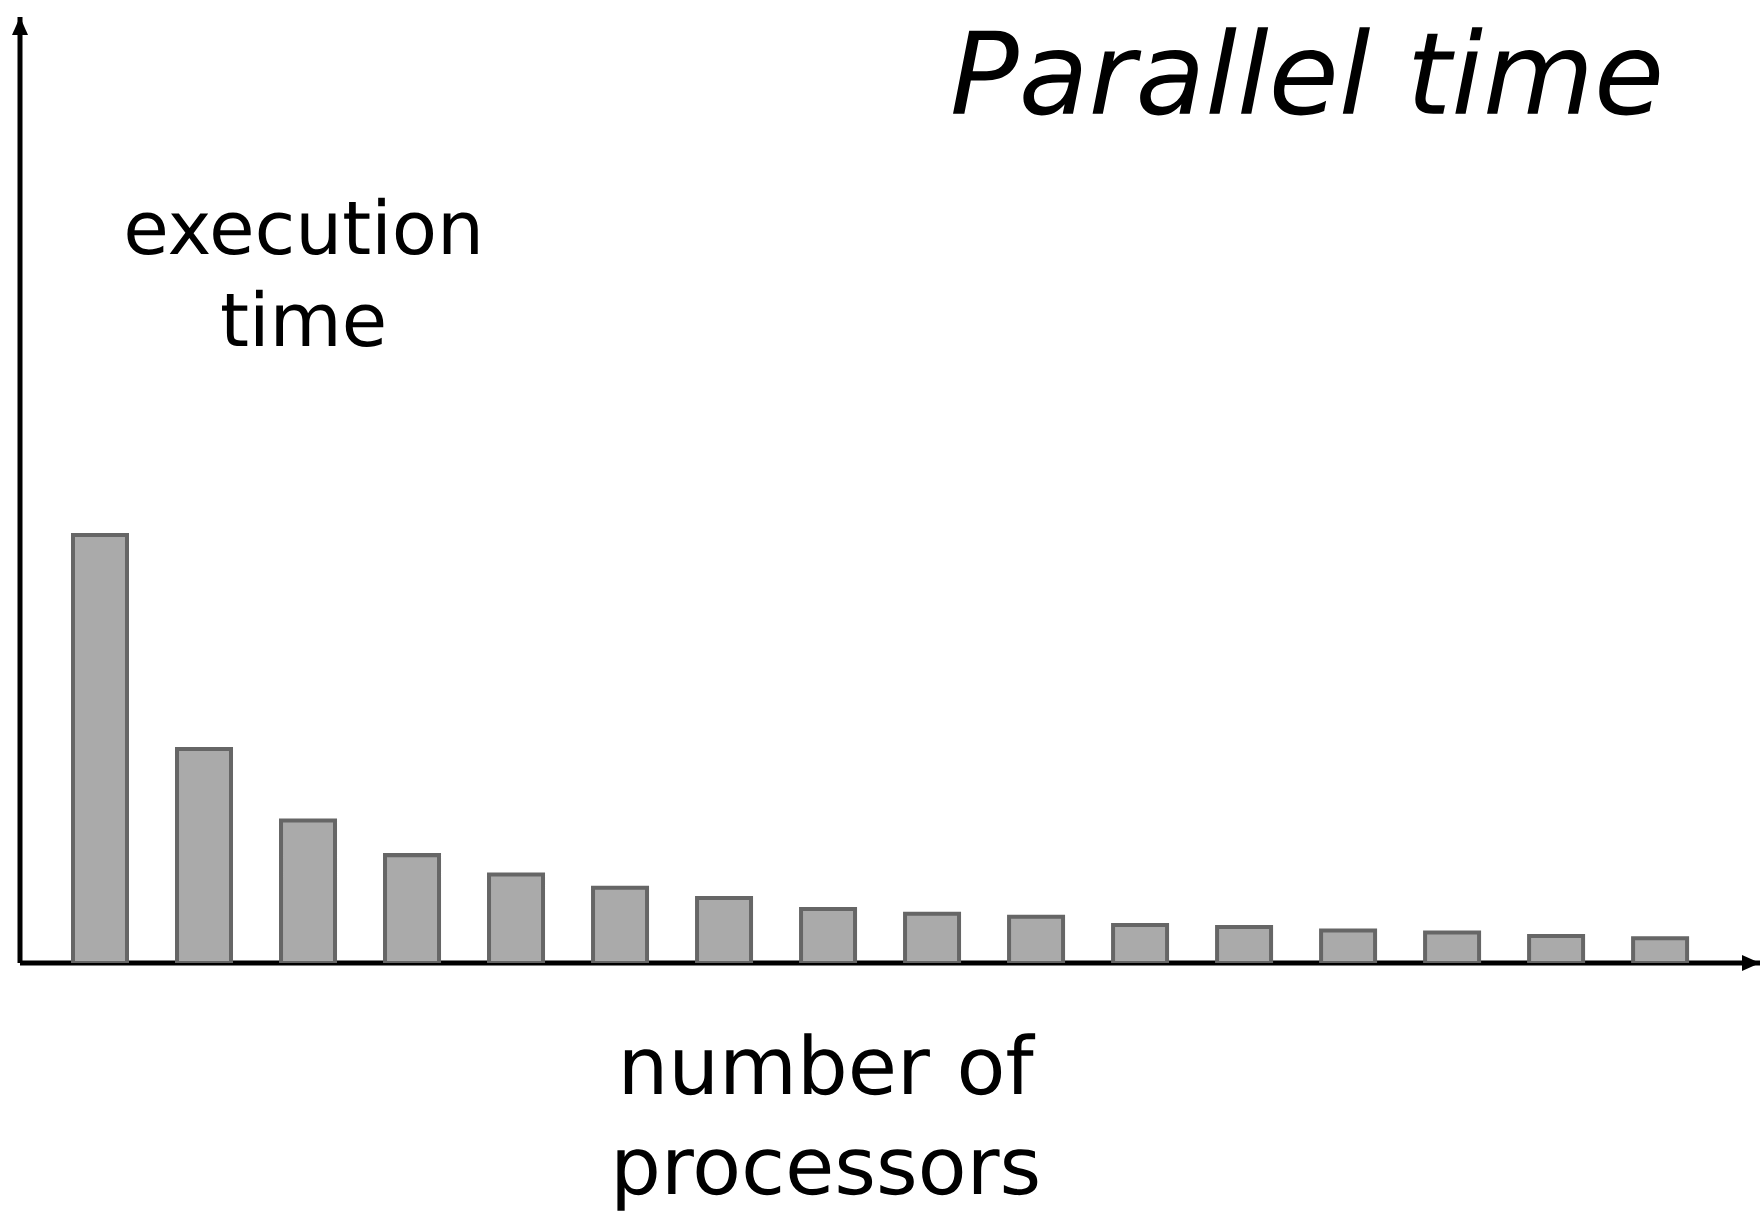 Image resolution: width=1760 pixels, height=1229 pixels. Describe the element at coordinates (827, 1122) in the screenshot. I see `x-axis-title: number of processors` at that location.